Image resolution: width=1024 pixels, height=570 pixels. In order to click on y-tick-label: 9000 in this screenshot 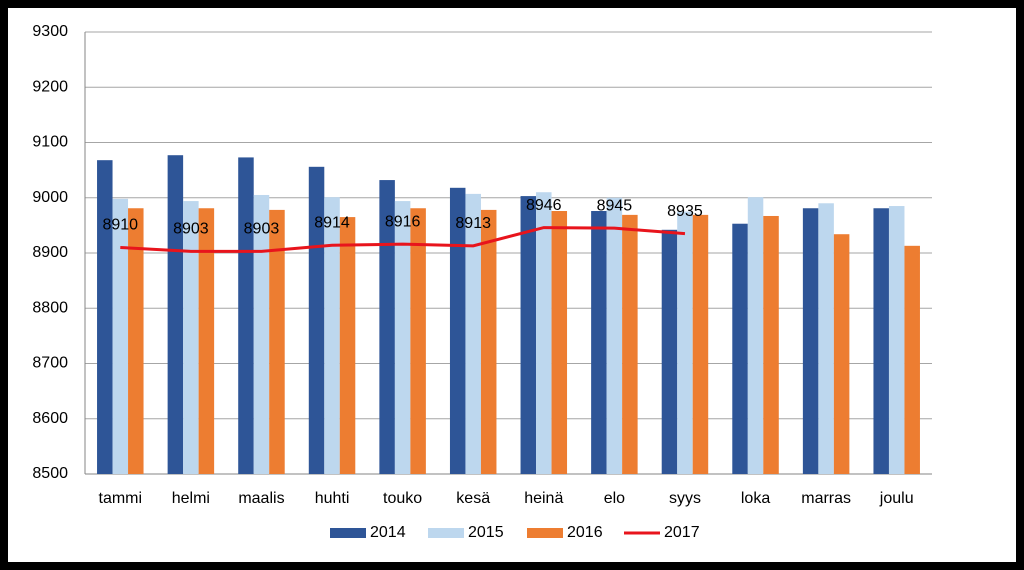, I will do `click(50, 197)`.